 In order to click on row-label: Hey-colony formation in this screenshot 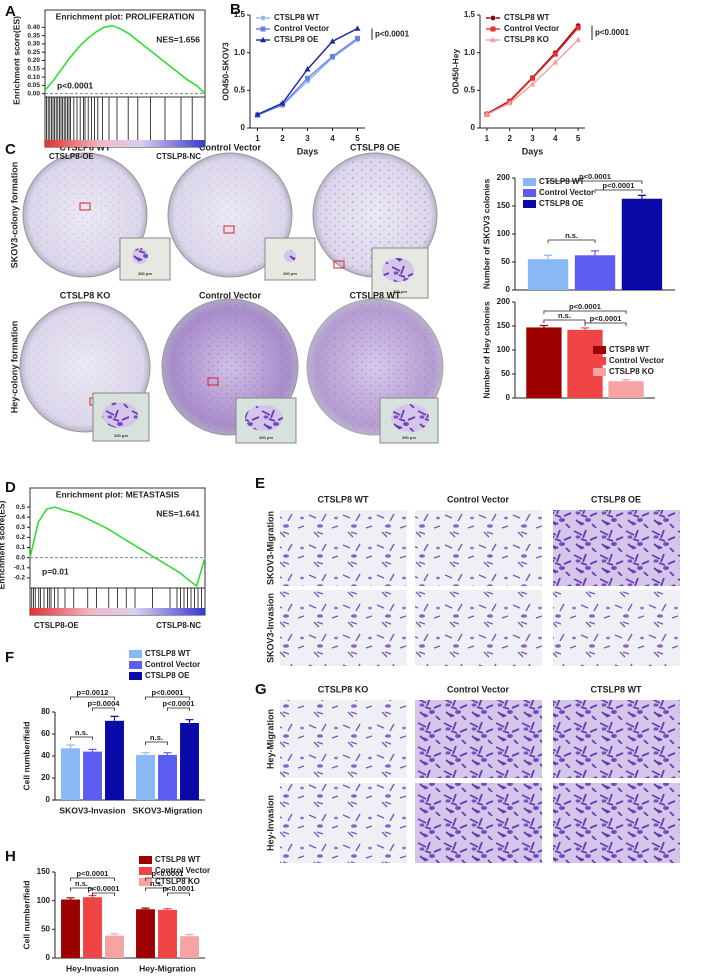, I will do `click(14, 367)`.